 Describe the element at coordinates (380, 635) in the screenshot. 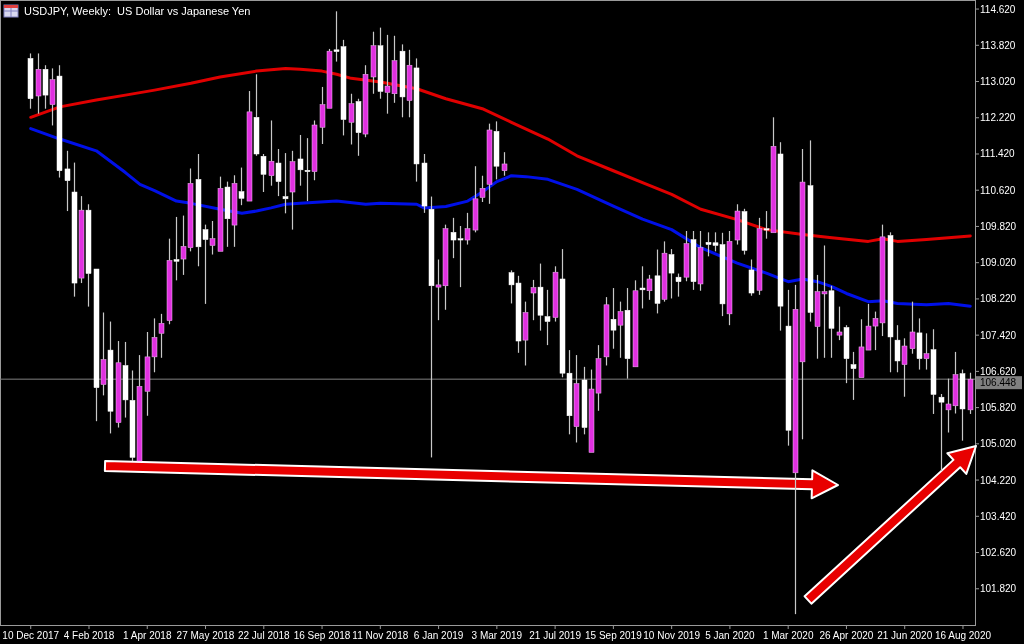

I see `x-tick-label: 11 Nov 2018` at that location.